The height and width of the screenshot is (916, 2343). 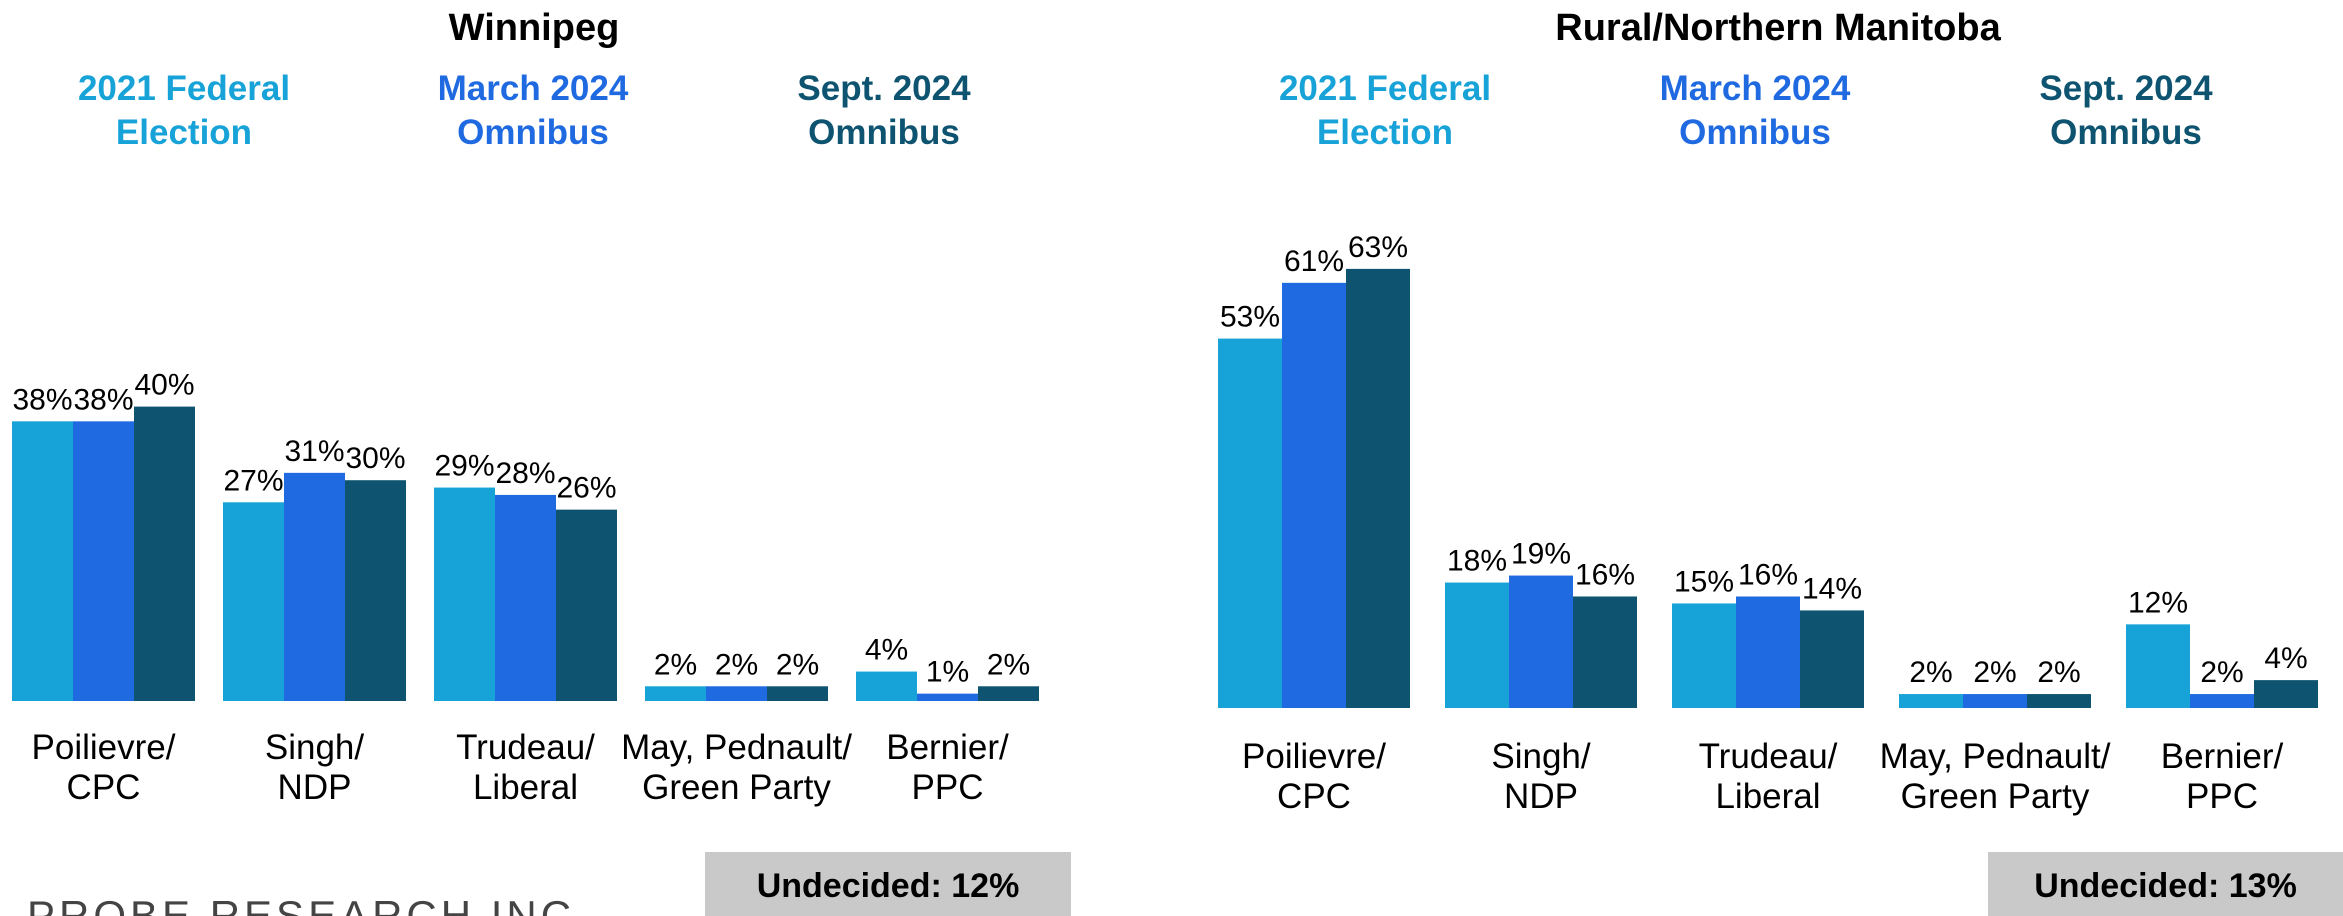 I want to click on annotation: Undecided: 13%, so click(x=2165, y=886).